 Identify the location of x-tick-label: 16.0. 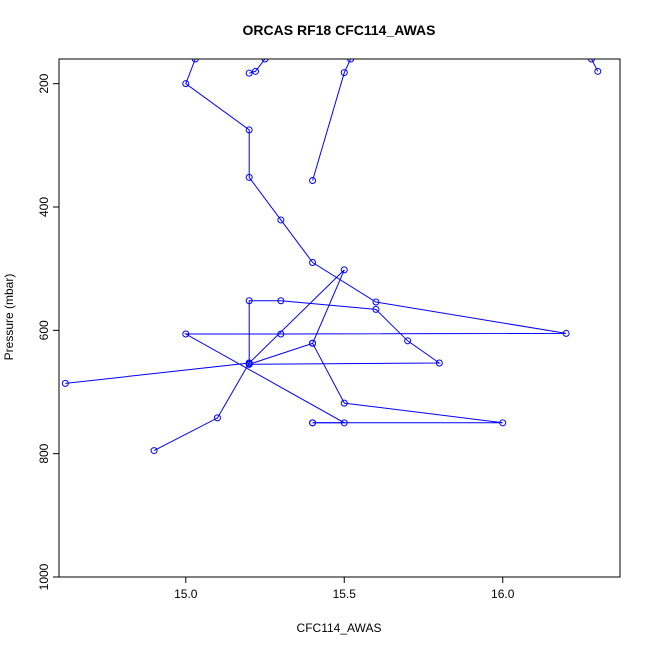
(503, 594).